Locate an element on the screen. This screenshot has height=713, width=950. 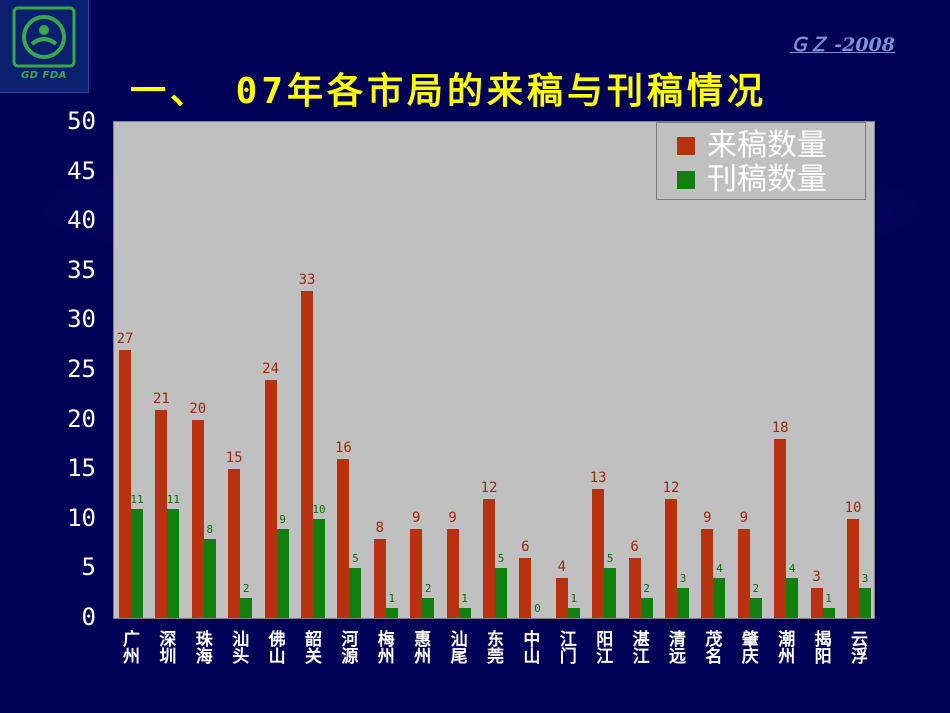
x-category-label: 汕头 is located at coordinates (238, 647).